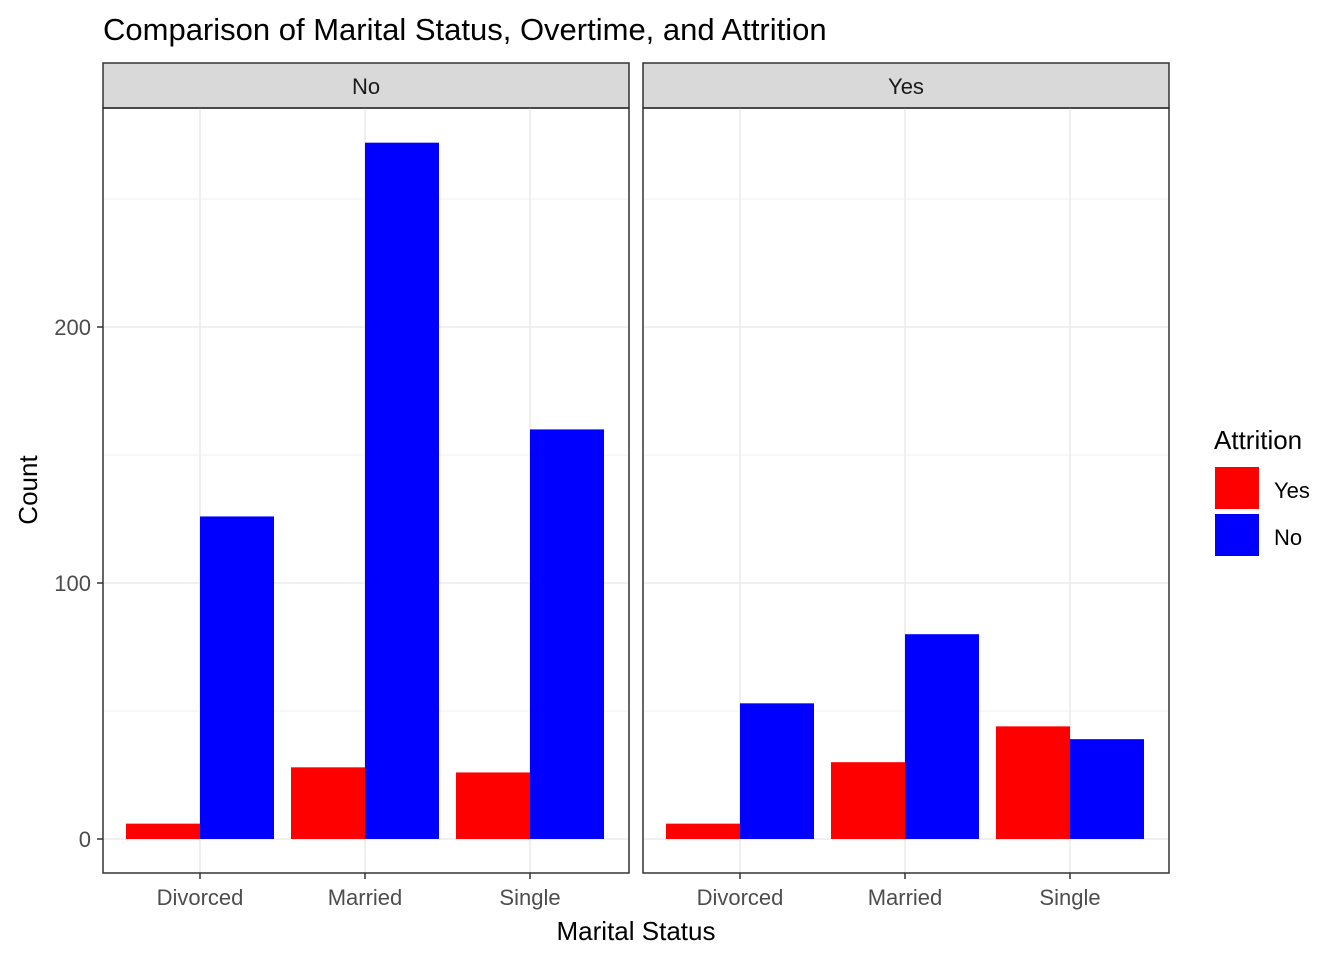  I want to click on legend: Attrition Yes No, so click(1262, 490).